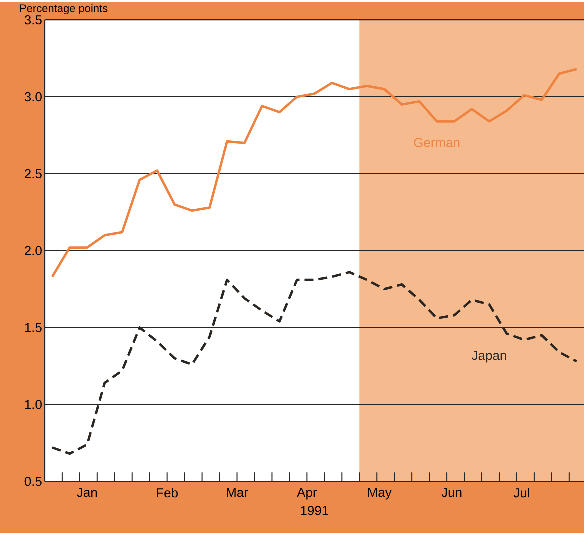 This screenshot has width=585, height=534. What do you see at coordinates (33, 328) in the screenshot?
I see `y-tick-label: 1.5` at bounding box center [33, 328].